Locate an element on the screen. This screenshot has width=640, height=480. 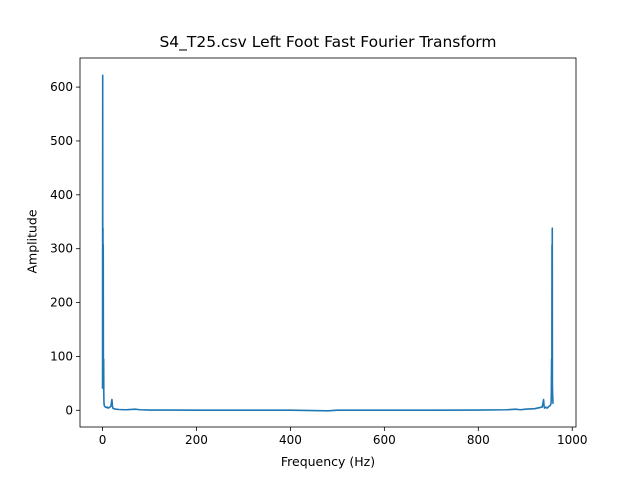
y-tick-label: 600 is located at coordinates (61, 87).